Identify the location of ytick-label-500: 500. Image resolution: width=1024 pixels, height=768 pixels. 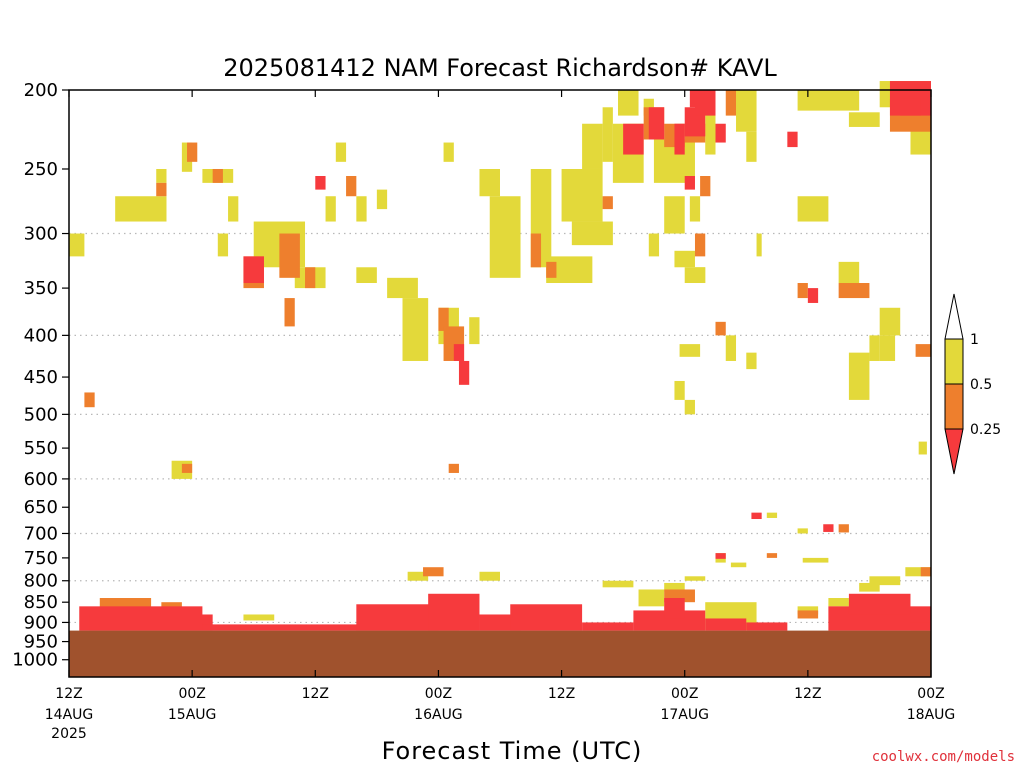
(41, 414).